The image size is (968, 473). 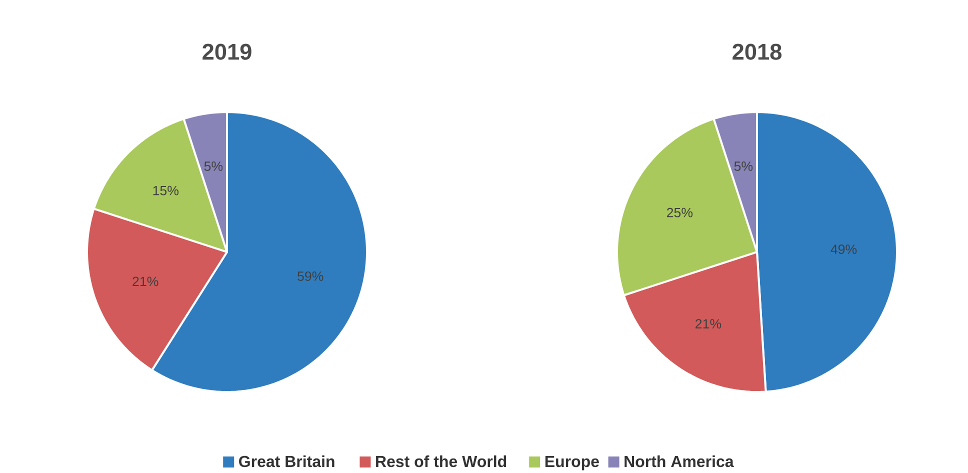 I want to click on data-label: 49%, so click(x=843, y=249).